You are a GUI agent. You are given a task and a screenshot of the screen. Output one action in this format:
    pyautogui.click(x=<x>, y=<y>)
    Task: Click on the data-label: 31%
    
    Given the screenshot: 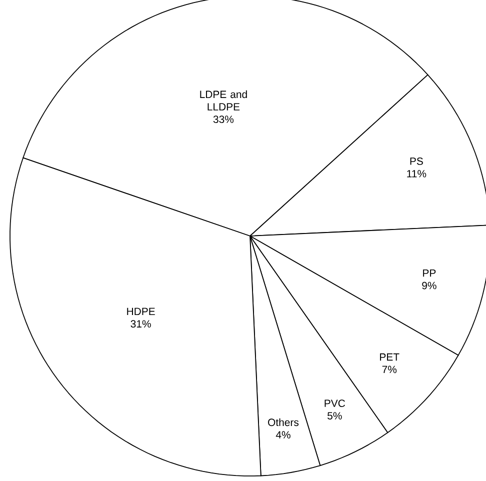 What is the action you would take?
    pyautogui.click(x=140, y=324)
    